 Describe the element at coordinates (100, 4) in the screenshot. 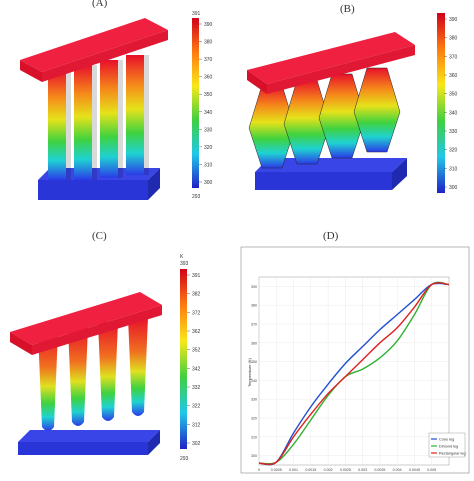

I see `panel-a-label: (A)` at that location.